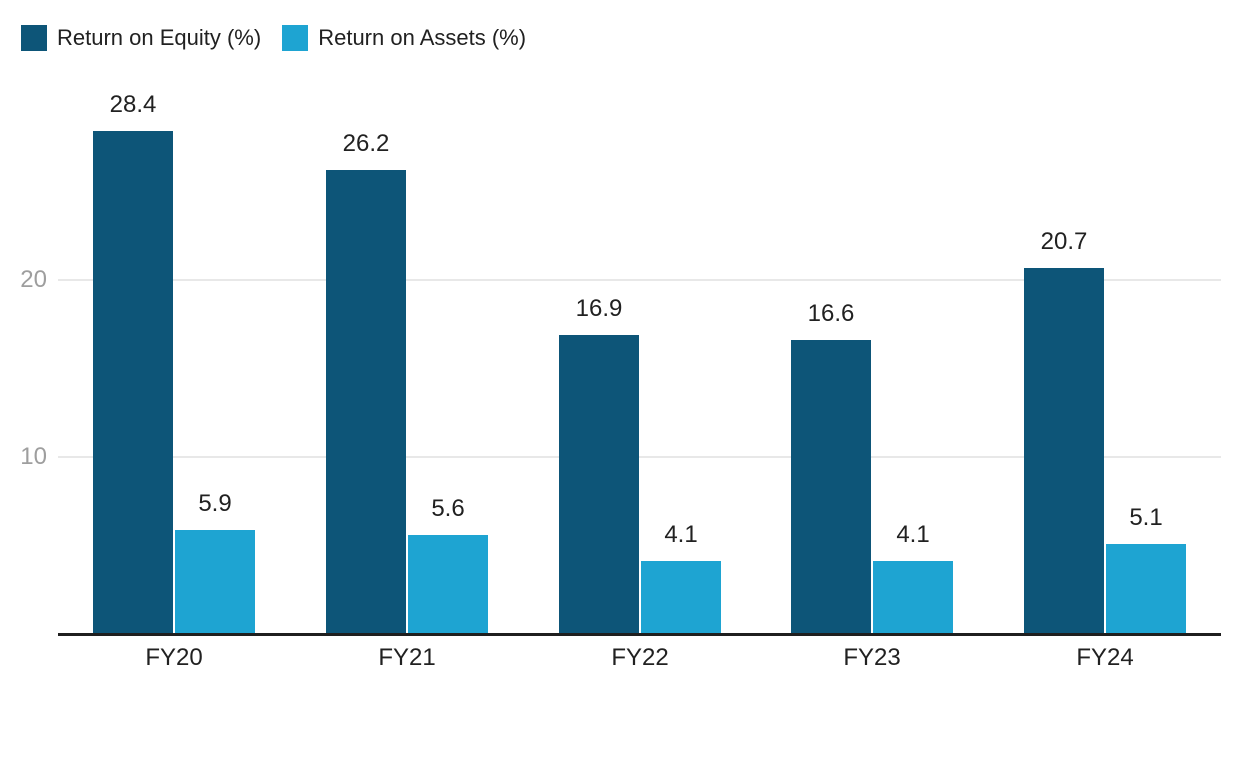  What do you see at coordinates (1105, 657) in the screenshot?
I see `x-axis-label-fy24: FY24` at bounding box center [1105, 657].